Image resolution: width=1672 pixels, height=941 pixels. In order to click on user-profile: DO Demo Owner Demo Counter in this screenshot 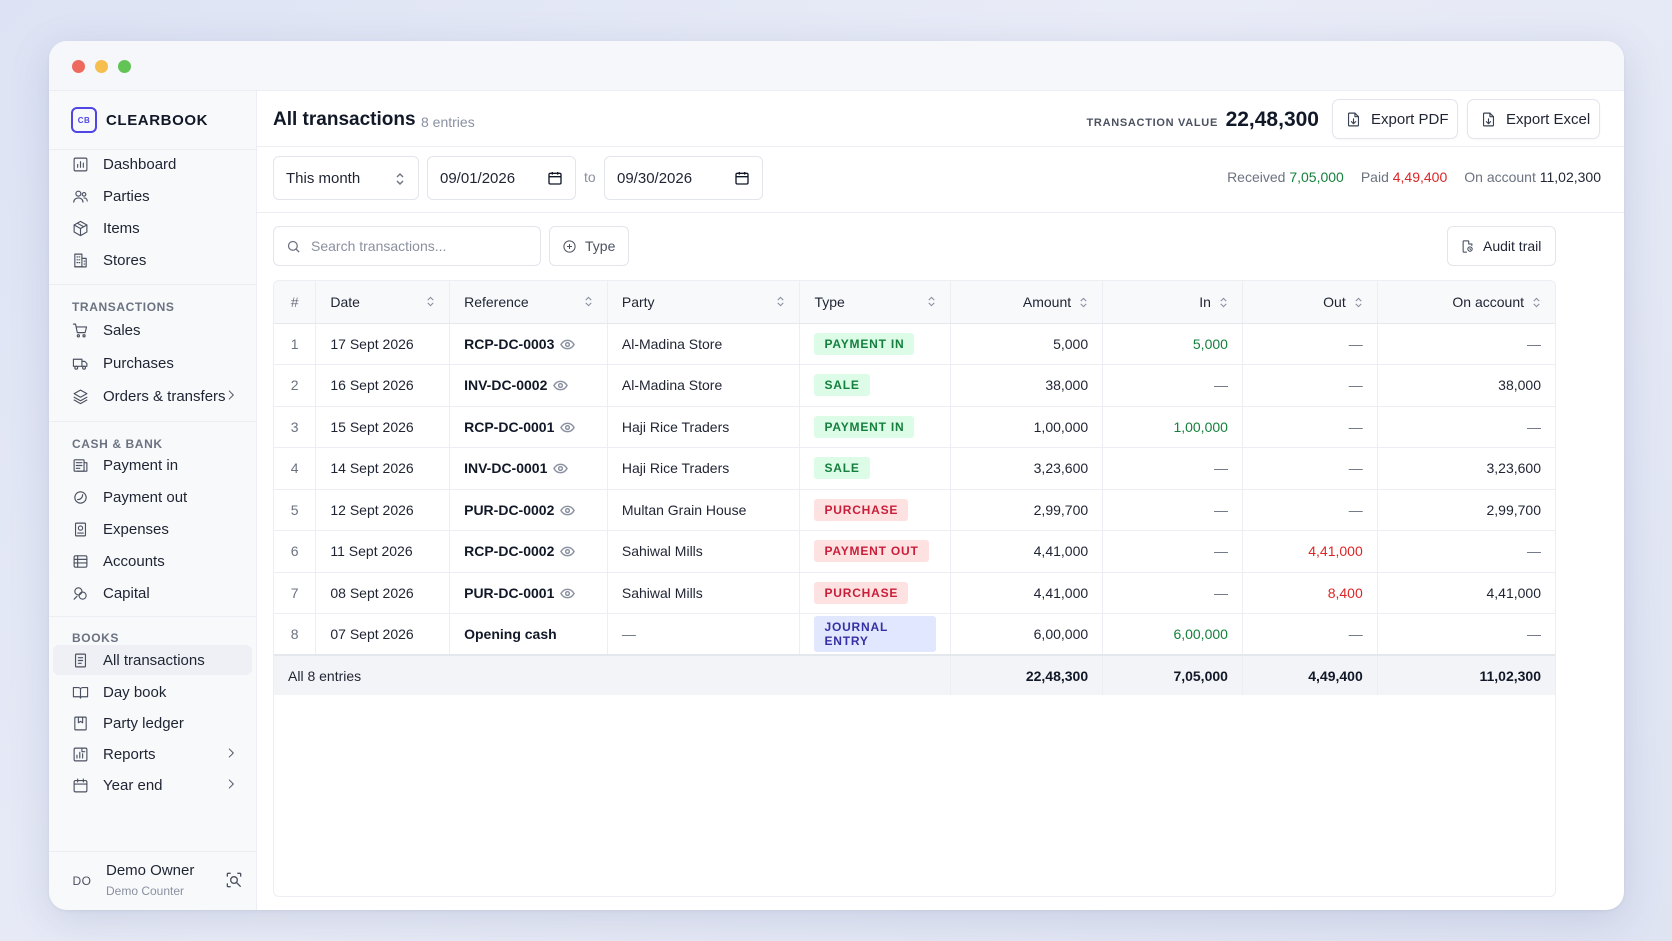, I will do `click(152, 881)`.